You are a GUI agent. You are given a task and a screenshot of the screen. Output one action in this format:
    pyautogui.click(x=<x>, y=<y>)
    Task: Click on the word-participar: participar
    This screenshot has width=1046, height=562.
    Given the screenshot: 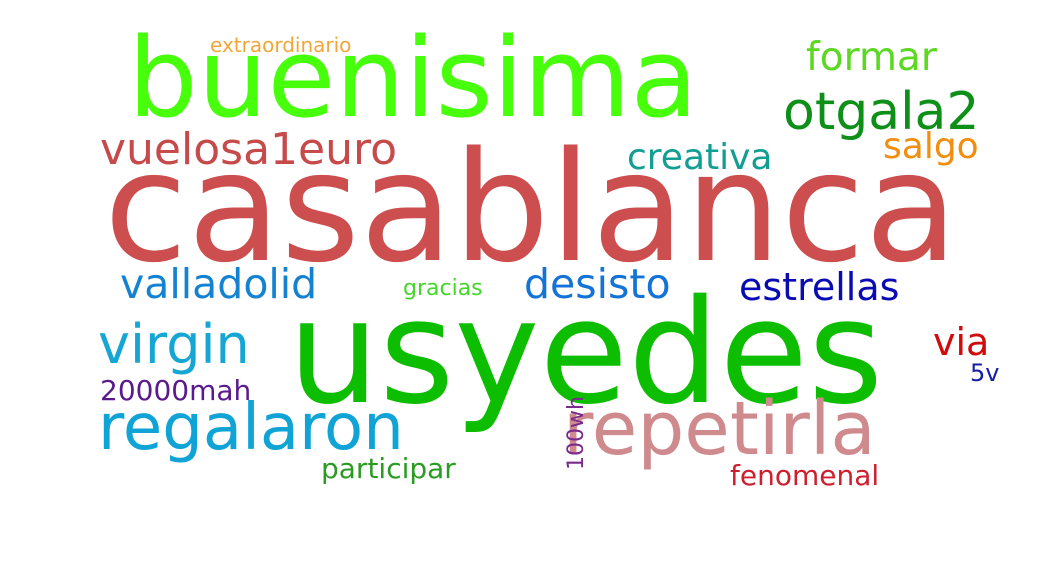 What is the action you would take?
    pyautogui.click(x=388, y=468)
    